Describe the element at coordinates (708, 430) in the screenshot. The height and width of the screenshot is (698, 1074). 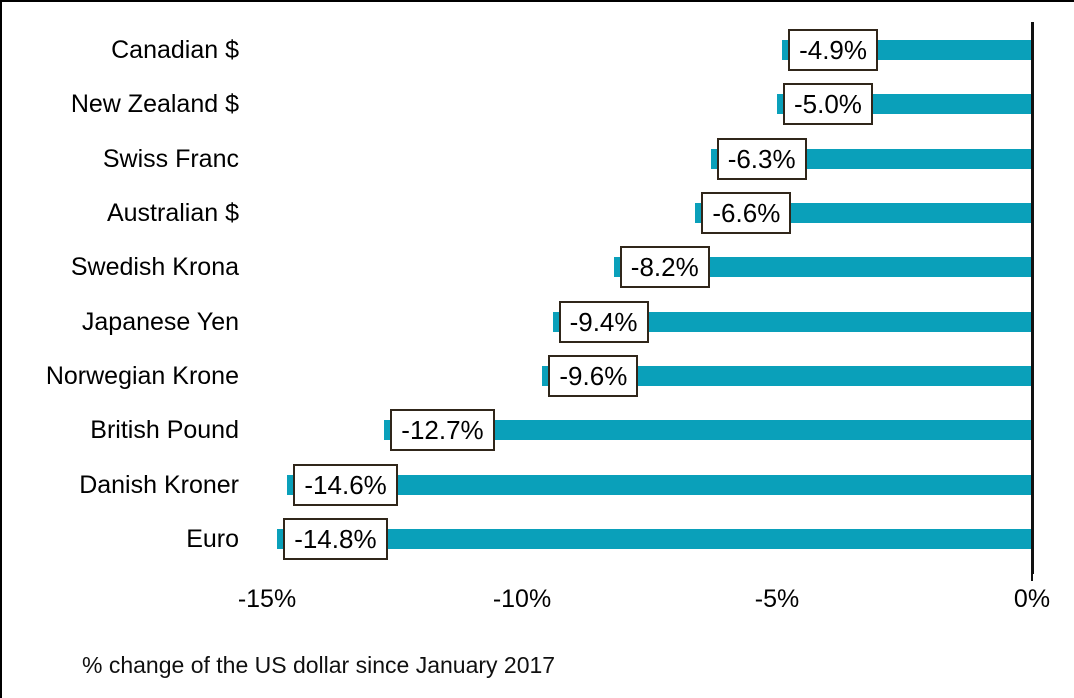
I see `bar-british-pound` at that location.